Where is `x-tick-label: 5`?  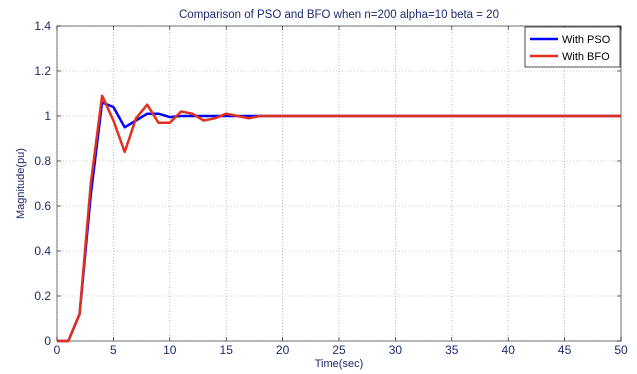
x-tick-label: 5 is located at coordinates (113, 350).